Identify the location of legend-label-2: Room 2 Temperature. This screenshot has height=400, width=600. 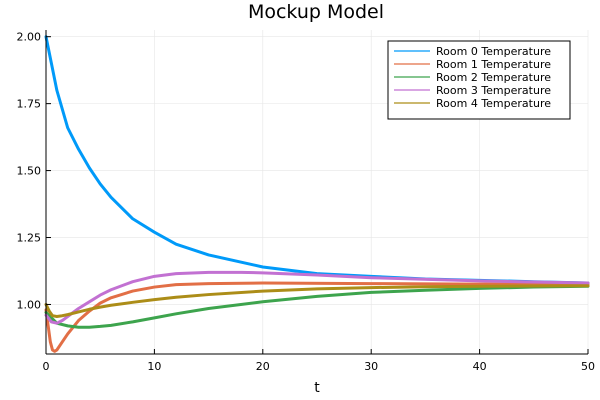
(493, 77).